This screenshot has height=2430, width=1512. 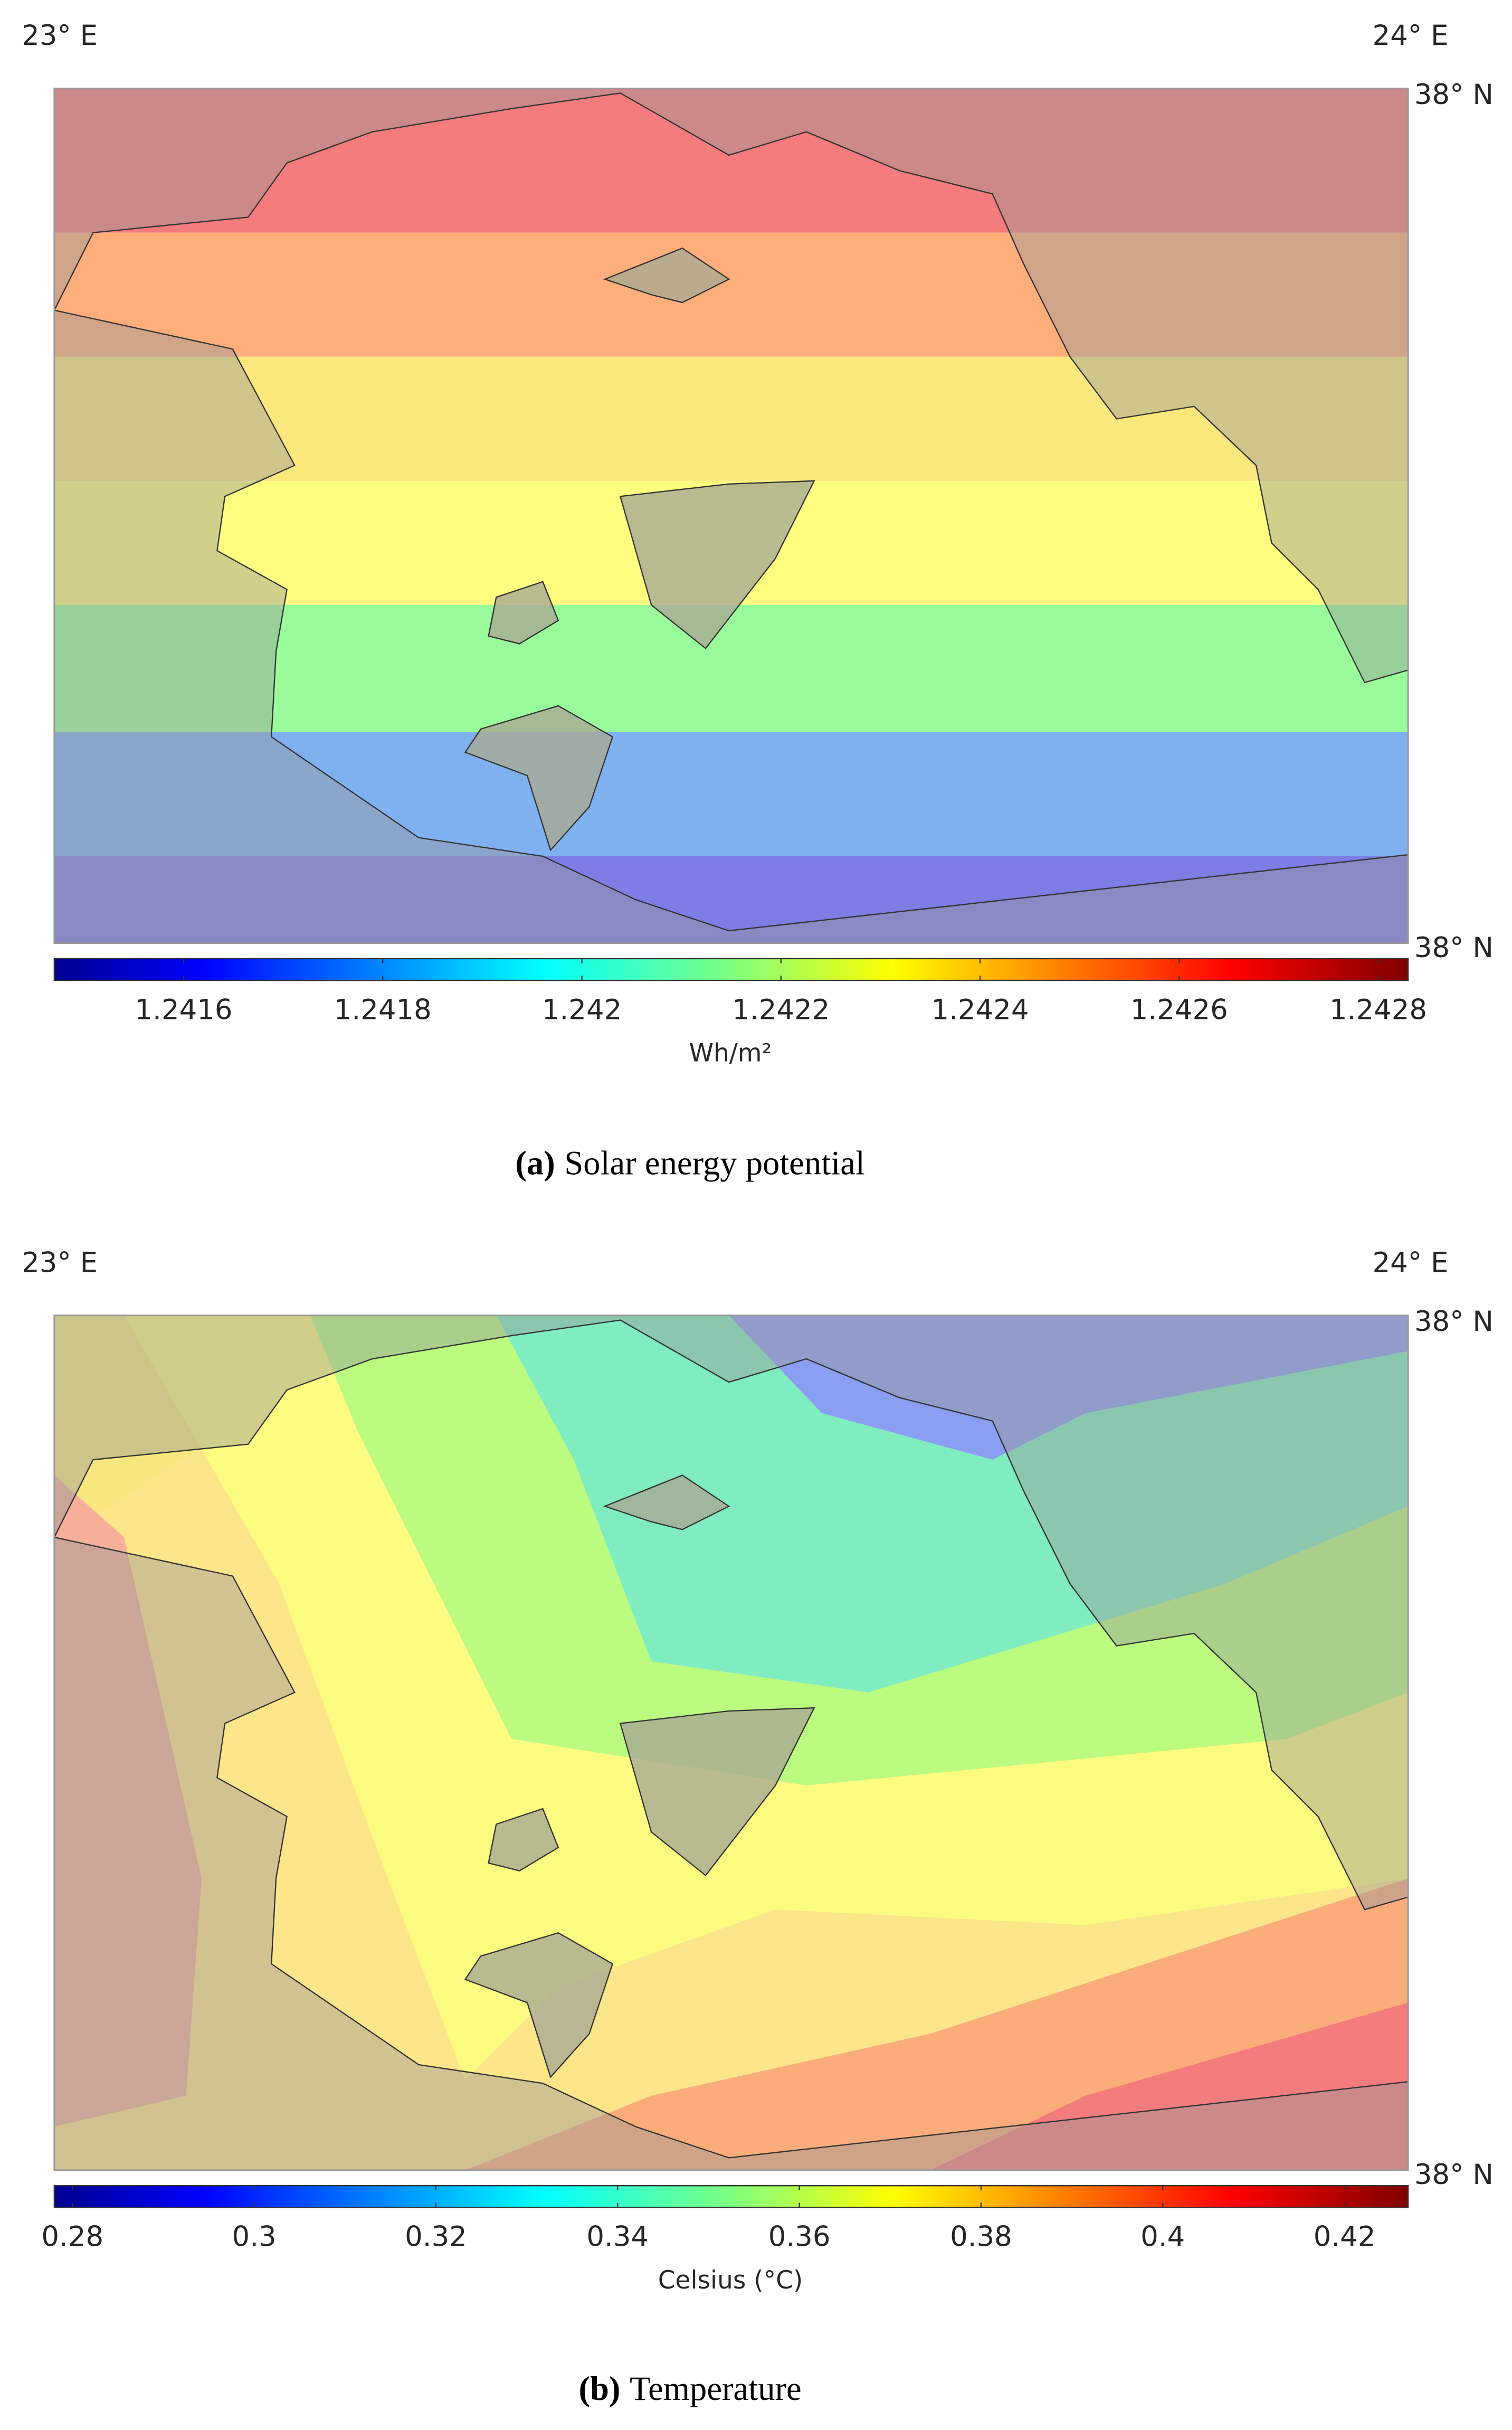 What do you see at coordinates (72, 2237) in the screenshot?
I see `colorbar-tick-label: 0.28` at bounding box center [72, 2237].